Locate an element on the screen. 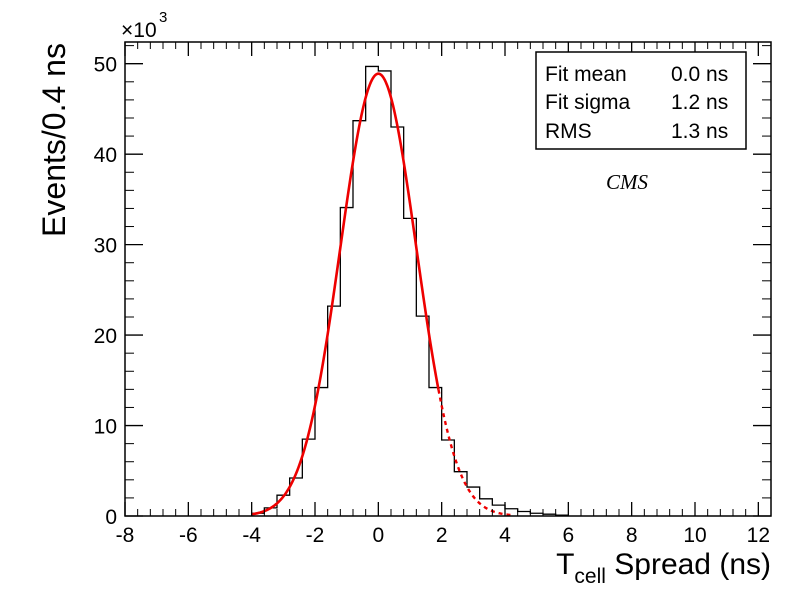  stats-label-rms: RMS is located at coordinates (568, 131).